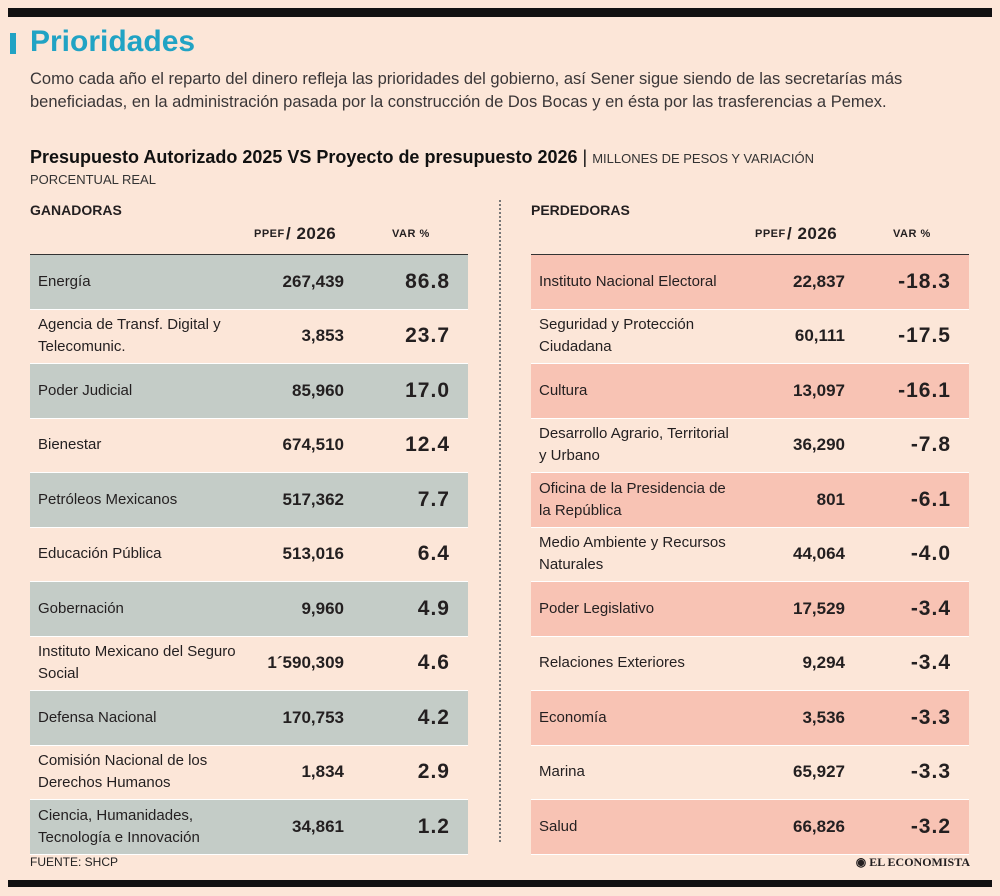  Describe the element at coordinates (249, 718) in the screenshot. I see `table-row: Defensa Nacional 170,753 4.2` at that location.